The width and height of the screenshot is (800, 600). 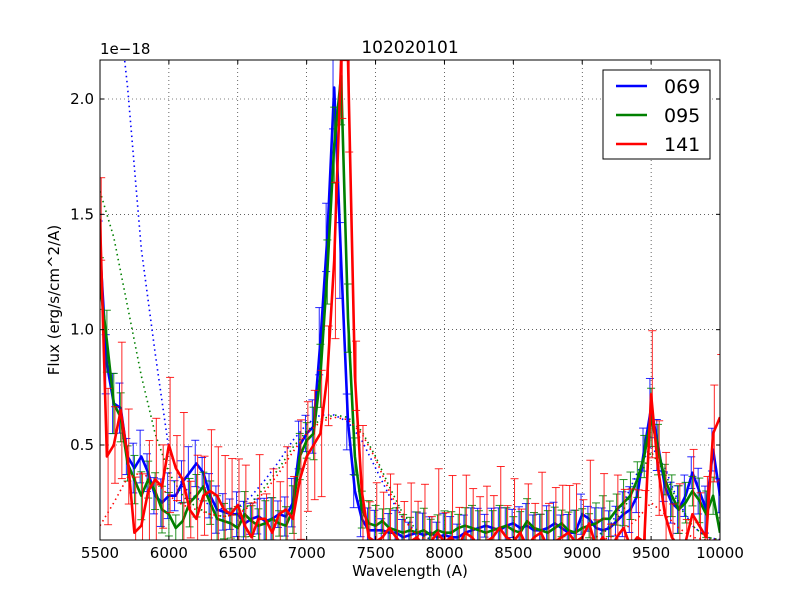 What do you see at coordinates (82, 214) in the screenshot?
I see `y-tick-label: 1.5` at bounding box center [82, 214].